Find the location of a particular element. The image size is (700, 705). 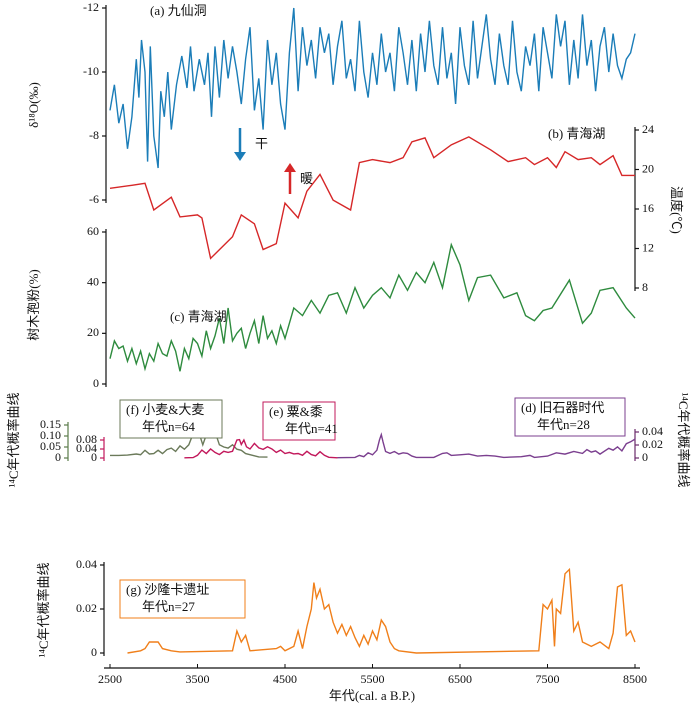

x-tick-label: 6500 is located at coordinates (460, 679).